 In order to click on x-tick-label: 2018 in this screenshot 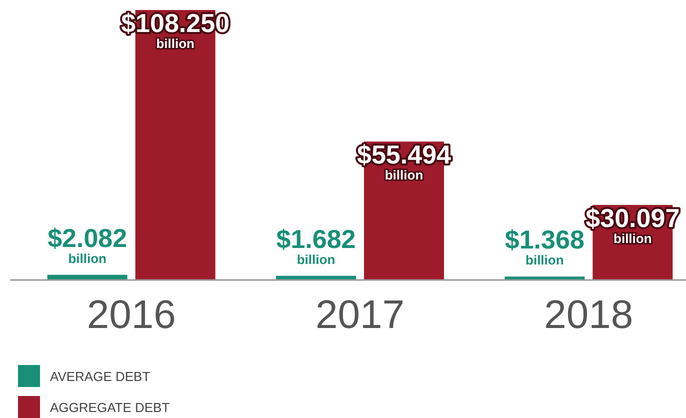, I will do `click(589, 315)`.